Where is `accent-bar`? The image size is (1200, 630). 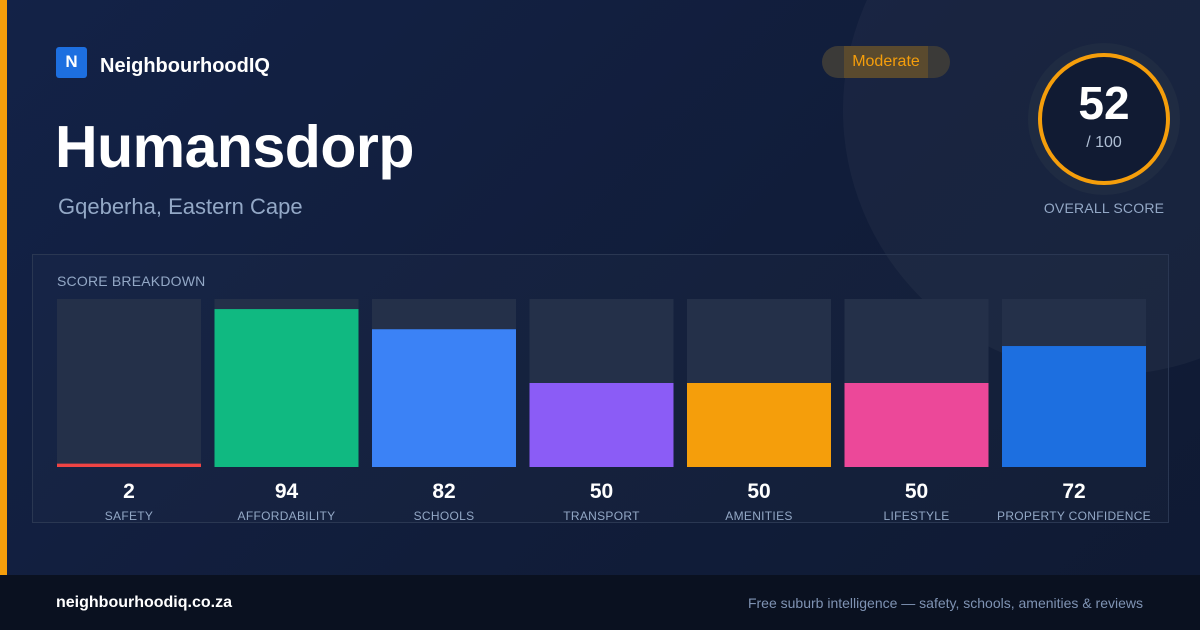 accent-bar is located at coordinates (3, 287).